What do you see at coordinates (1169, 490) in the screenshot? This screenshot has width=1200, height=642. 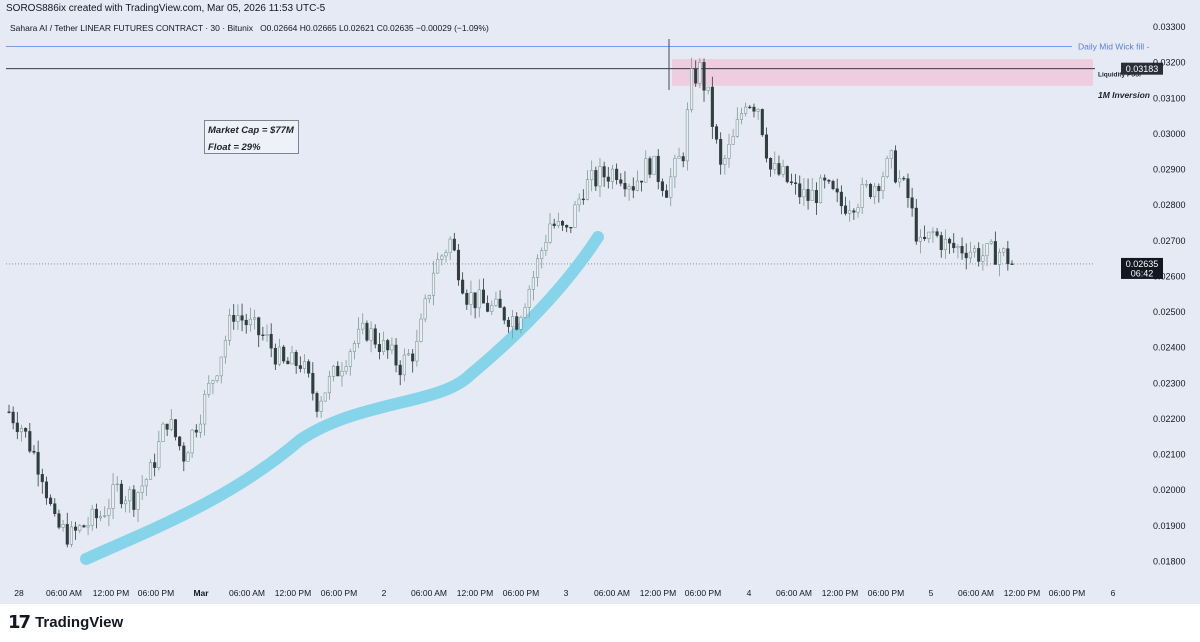 I see `y-tick-label: 0.02000` at bounding box center [1169, 490].